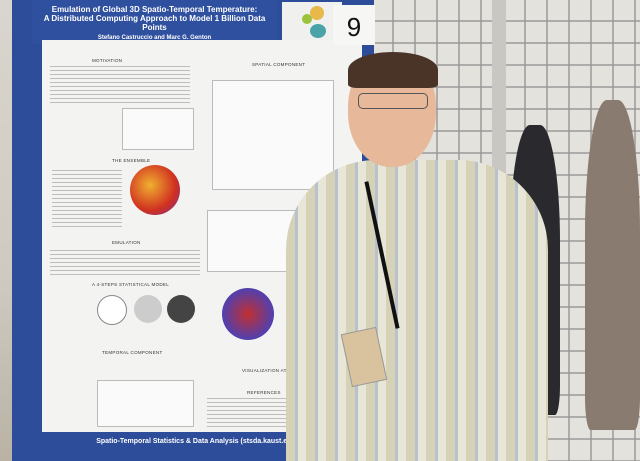 This screenshot has width=640, height=461. What do you see at coordinates (264, 370) in the screenshot?
I see `section-heading: VISUALIZATION AT` at bounding box center [264, 370].